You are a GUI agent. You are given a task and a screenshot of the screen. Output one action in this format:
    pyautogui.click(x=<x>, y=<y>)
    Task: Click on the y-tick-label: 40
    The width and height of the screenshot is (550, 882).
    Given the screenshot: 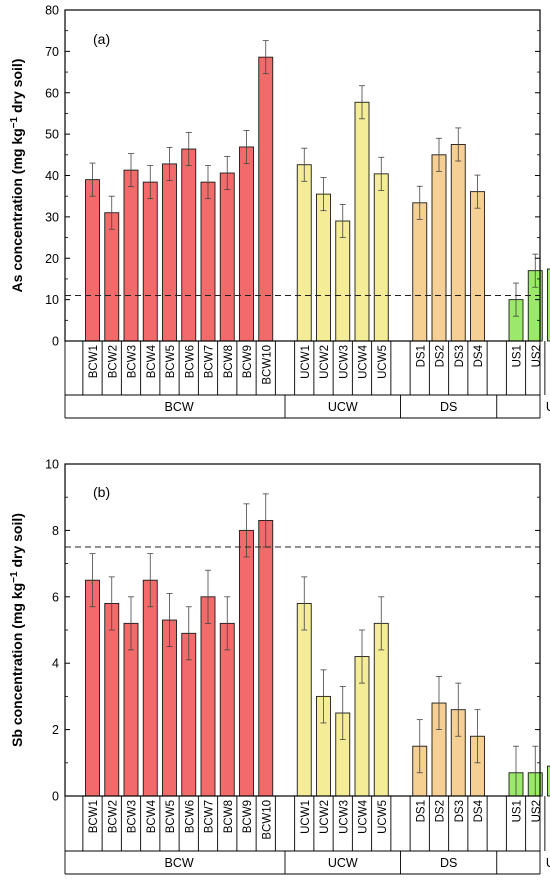 What is the action you would take?
    pyautogui.click(x=52, y=176)
    